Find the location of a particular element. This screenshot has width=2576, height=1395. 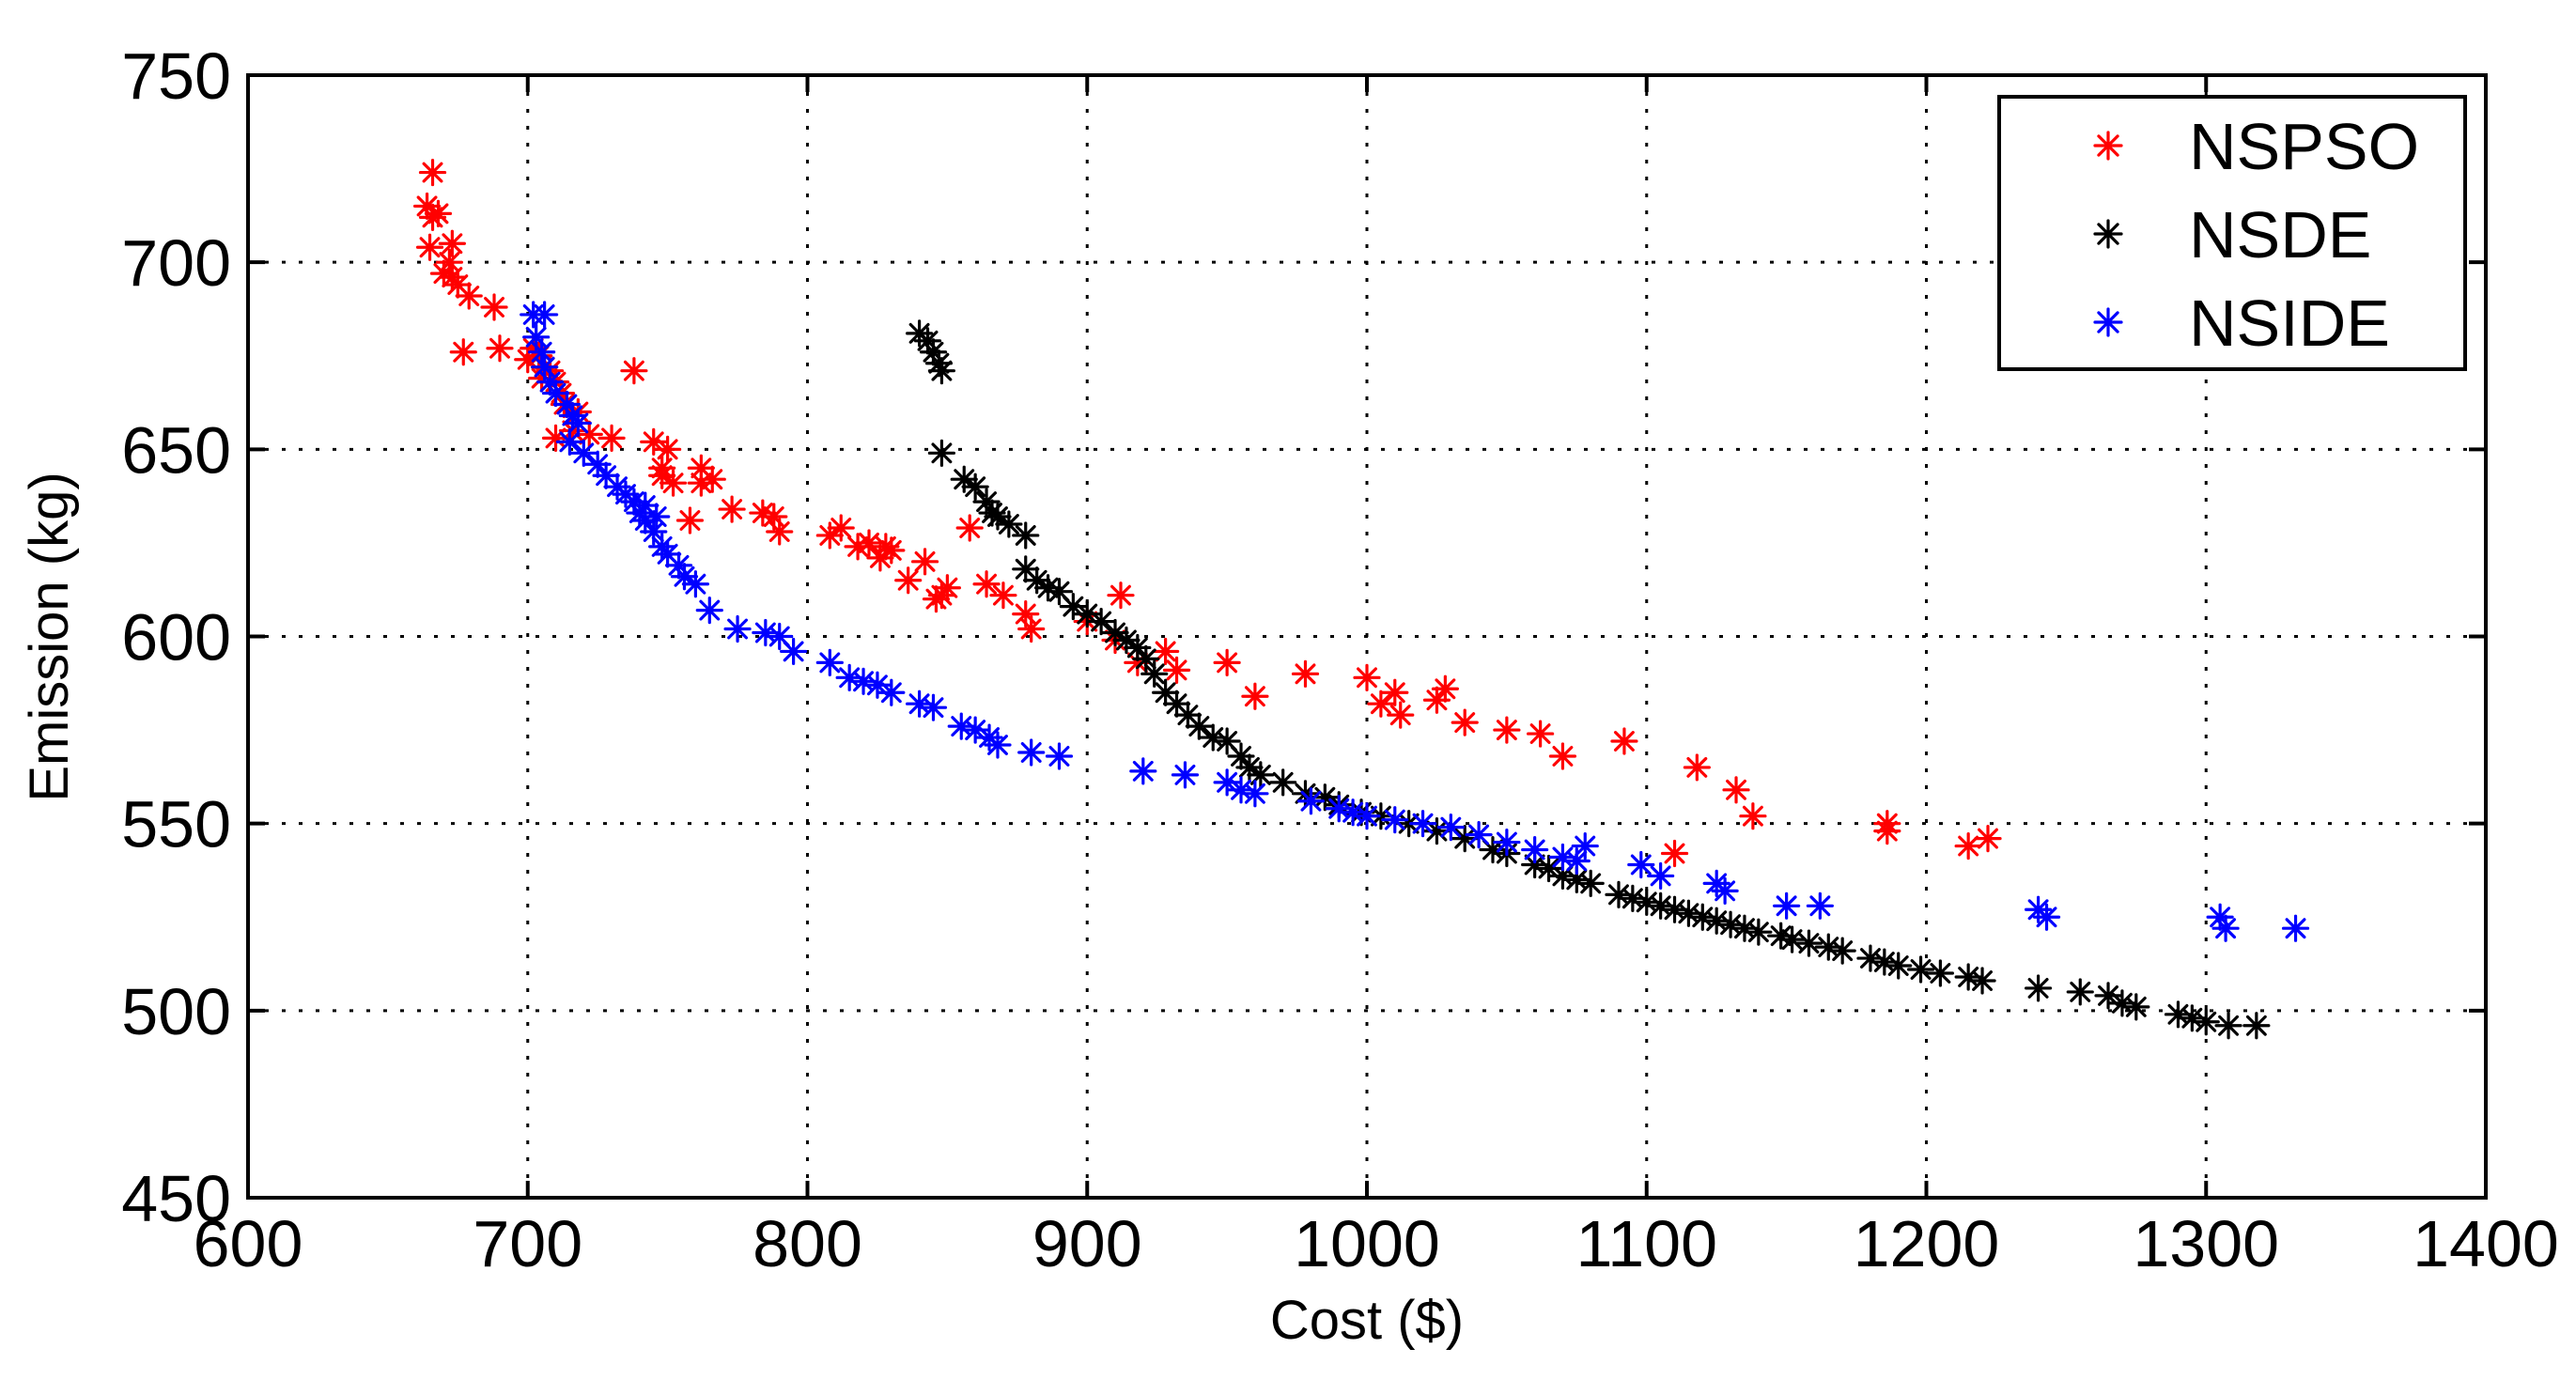

x-tick-label: 1000 is located at coordinates (1367, 1243).